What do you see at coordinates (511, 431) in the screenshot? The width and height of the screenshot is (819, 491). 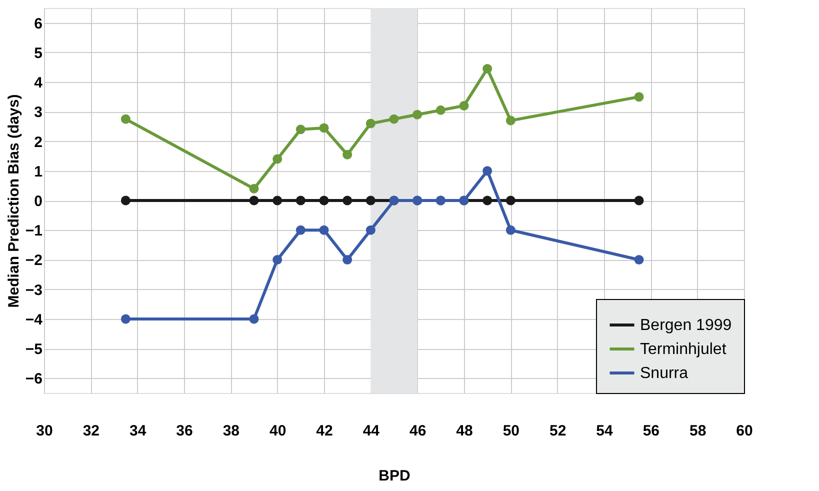 I see `x-tick-label: 50` at bounding box center [511, 431].